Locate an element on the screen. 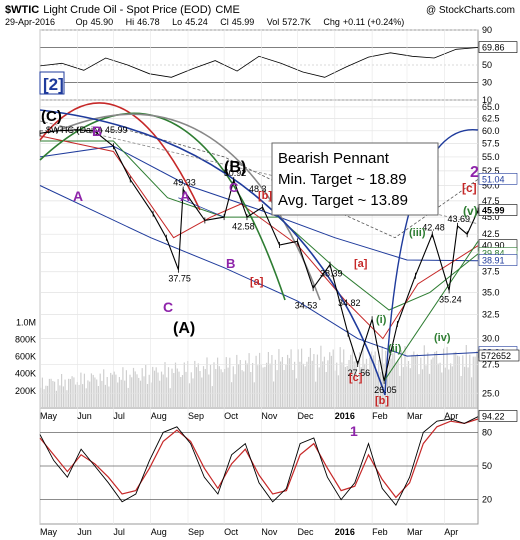  x-axis-label-price: Apr is located at coordinates (451, 416).